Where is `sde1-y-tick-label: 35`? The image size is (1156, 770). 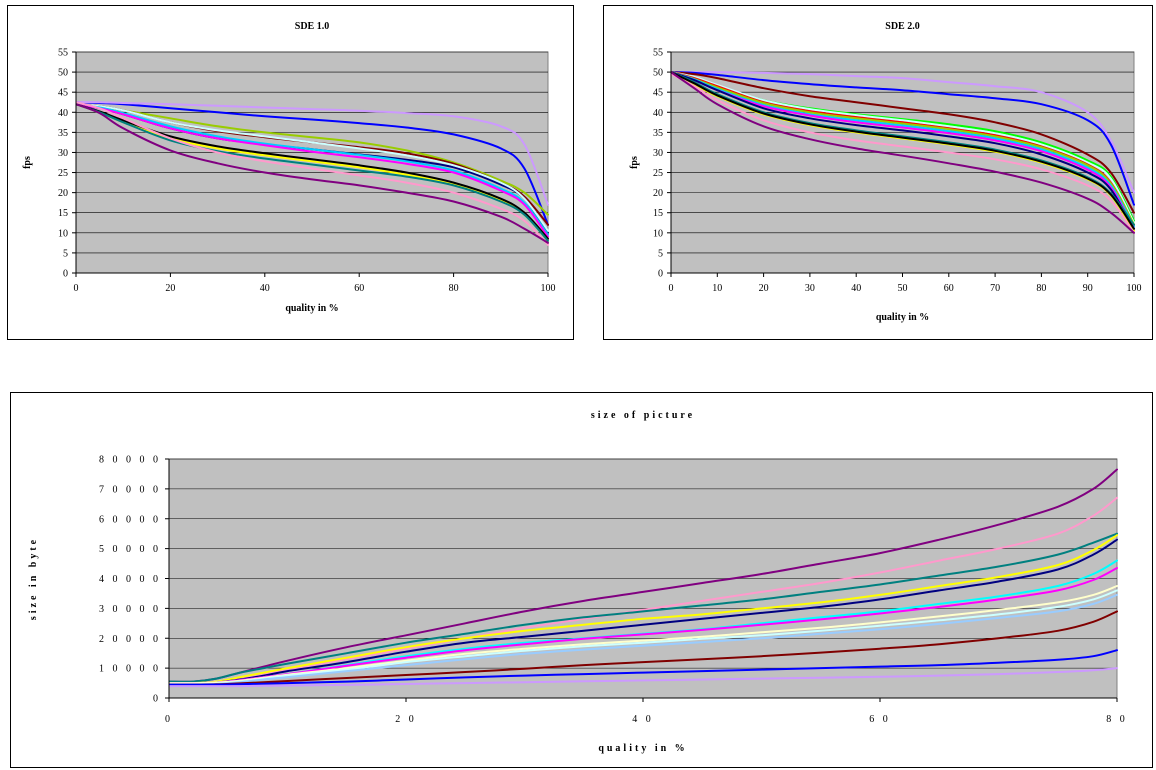
sde1-y-tick-label: 35 is located at coordinates (63, 133).